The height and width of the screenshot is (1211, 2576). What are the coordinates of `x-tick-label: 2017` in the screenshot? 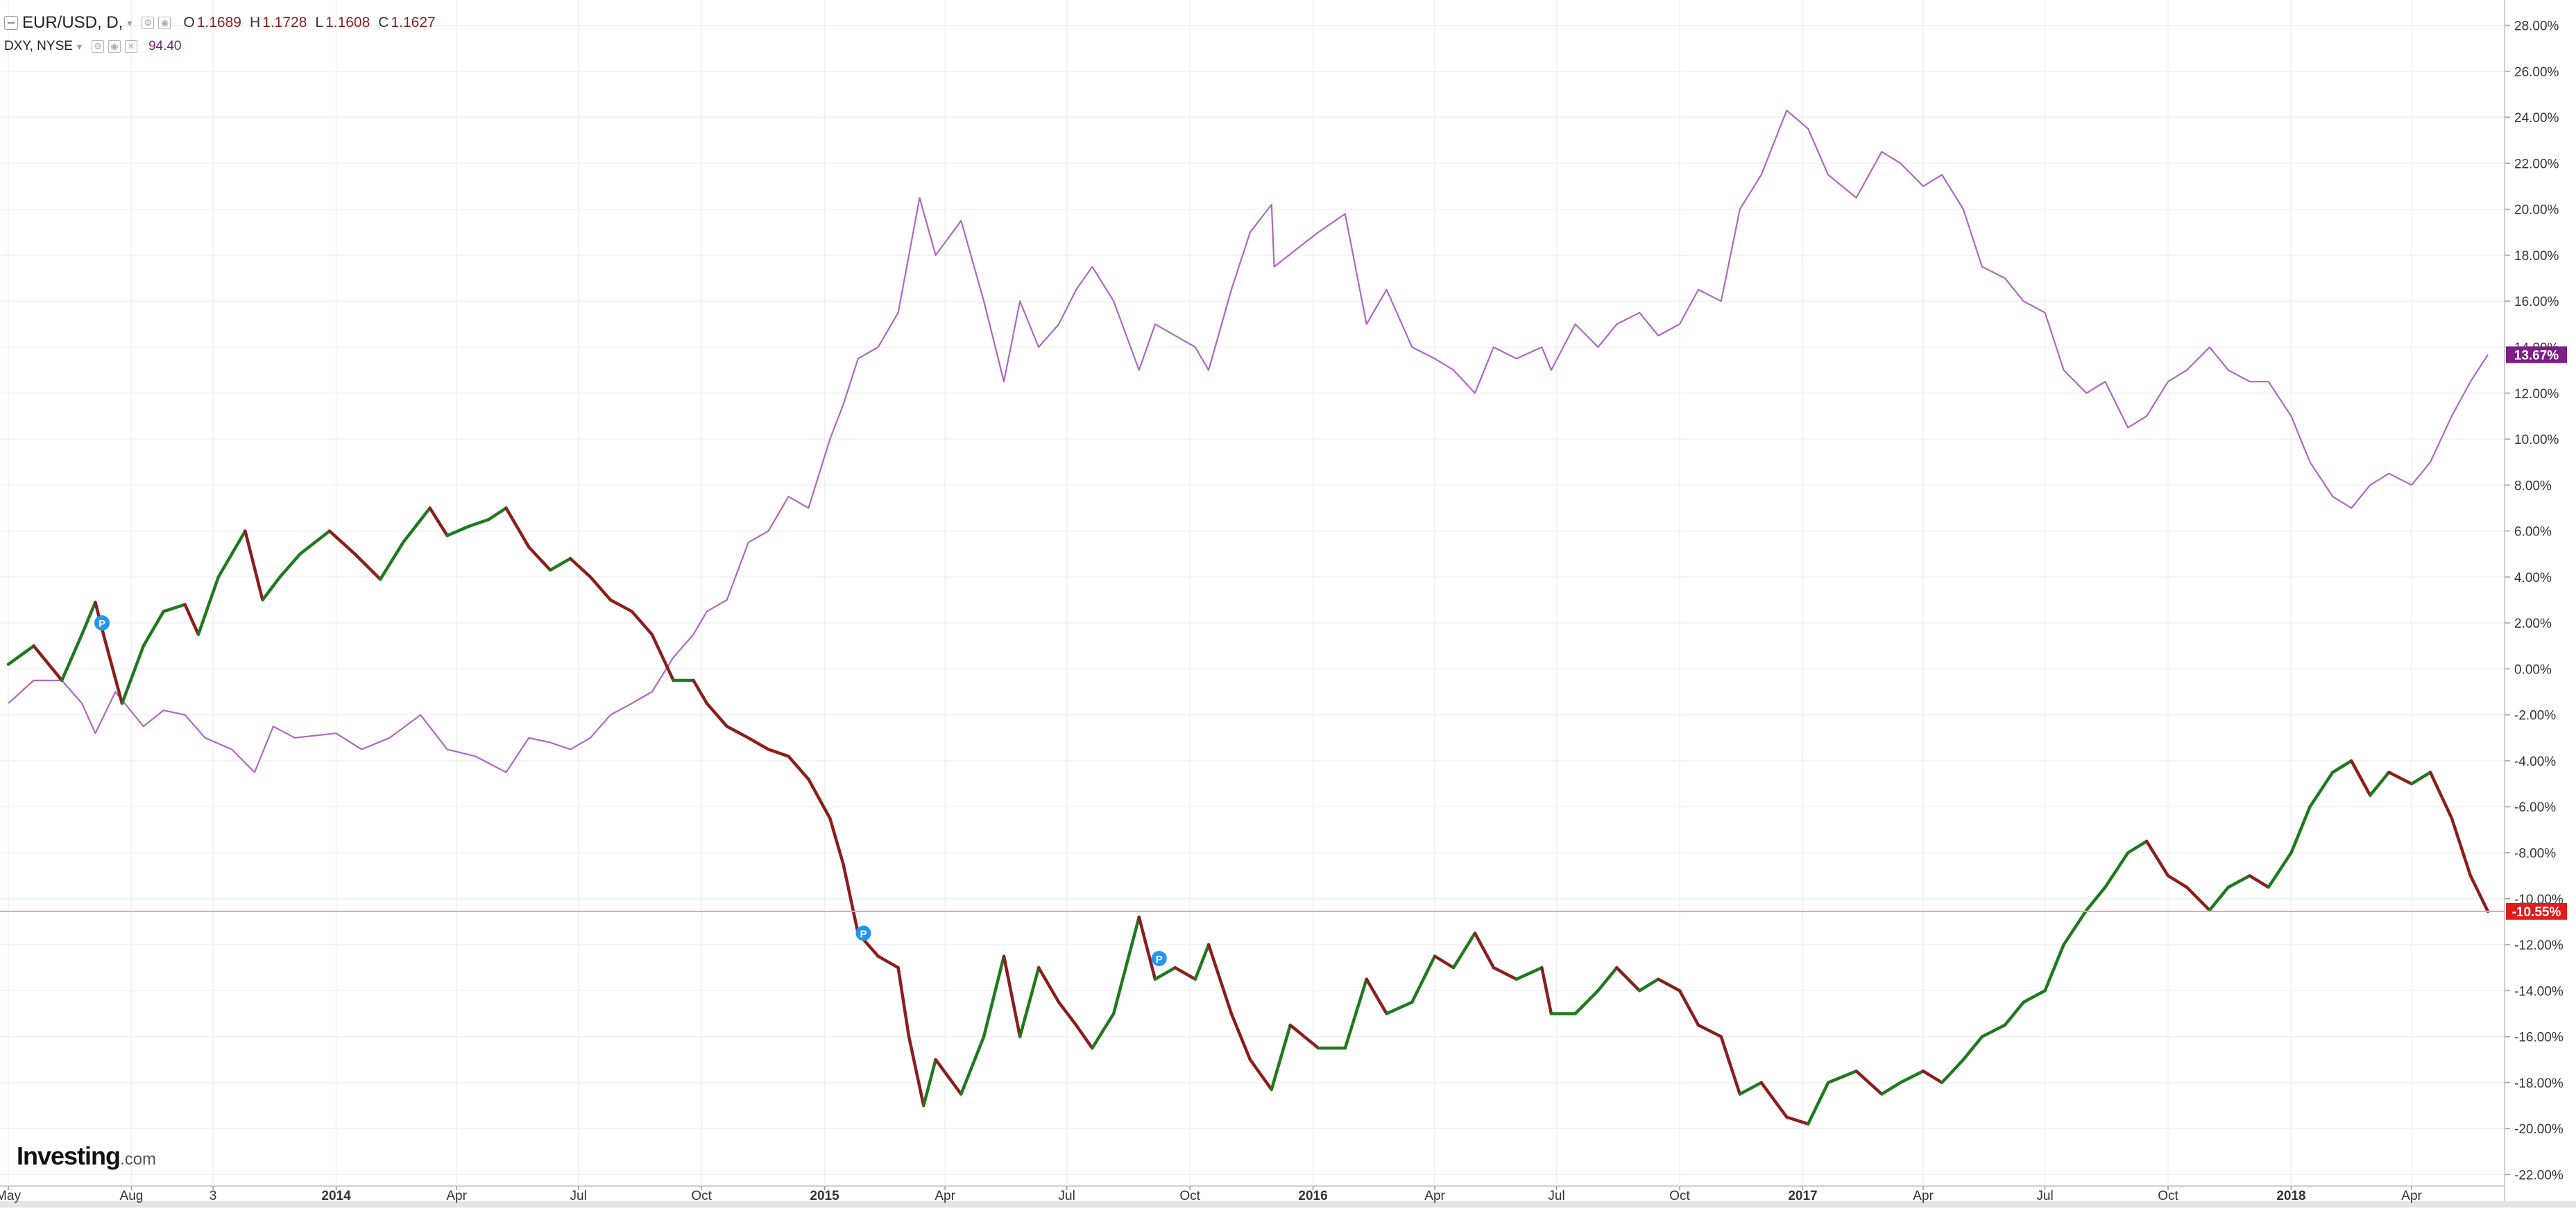 It's located at (1802, 1196).